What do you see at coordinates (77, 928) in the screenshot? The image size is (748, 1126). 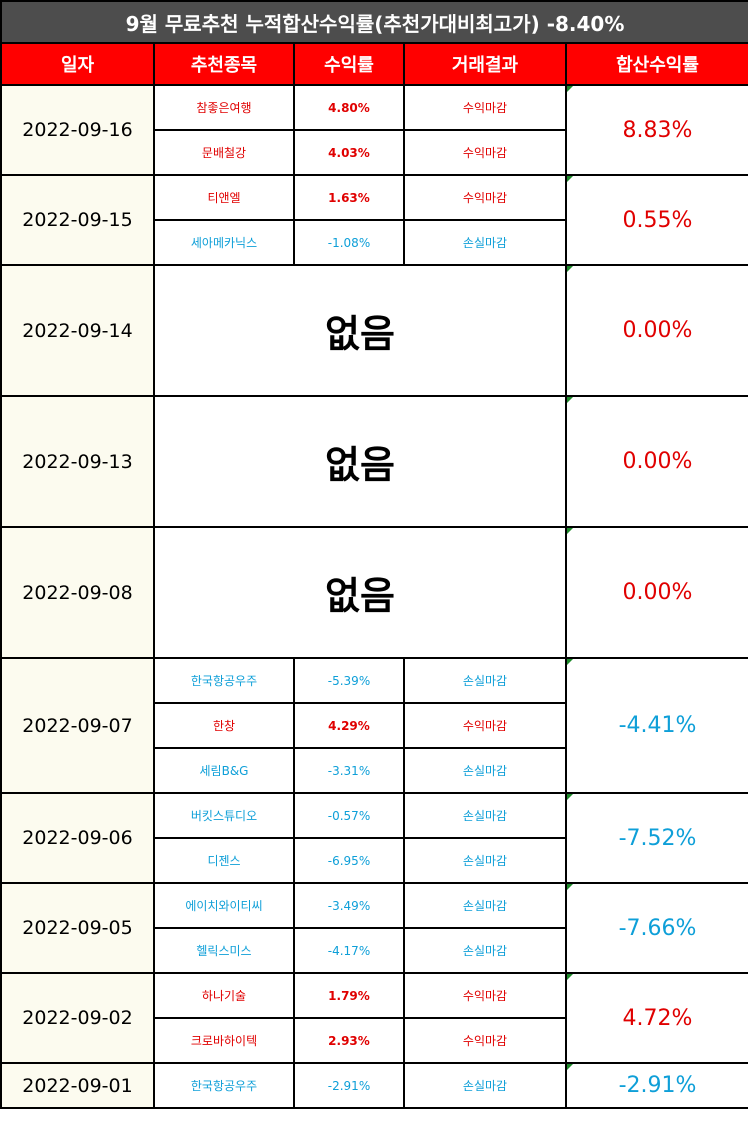 I see `row-date: 2022-09-05` at bounding box center [77, 928].